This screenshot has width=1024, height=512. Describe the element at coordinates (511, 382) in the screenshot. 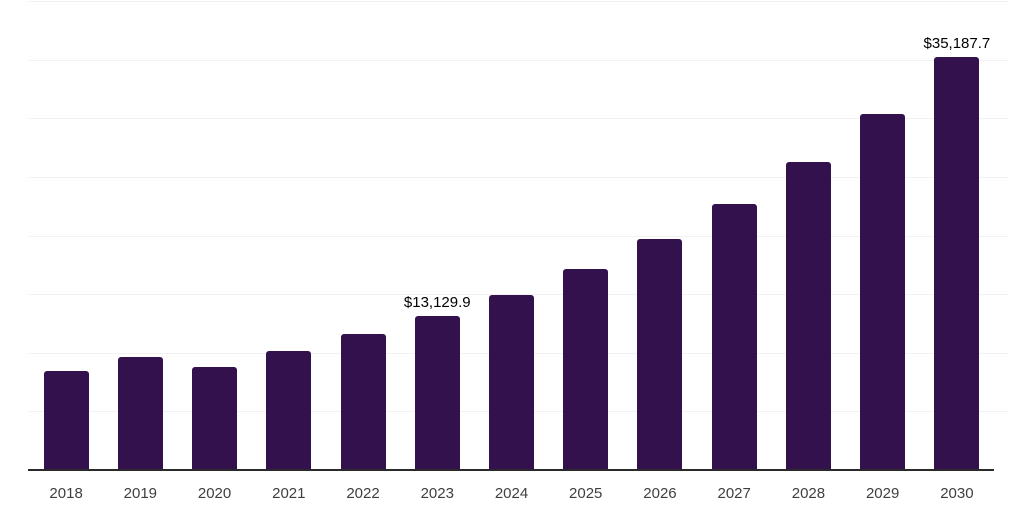

I see `bar-2024` at that location.